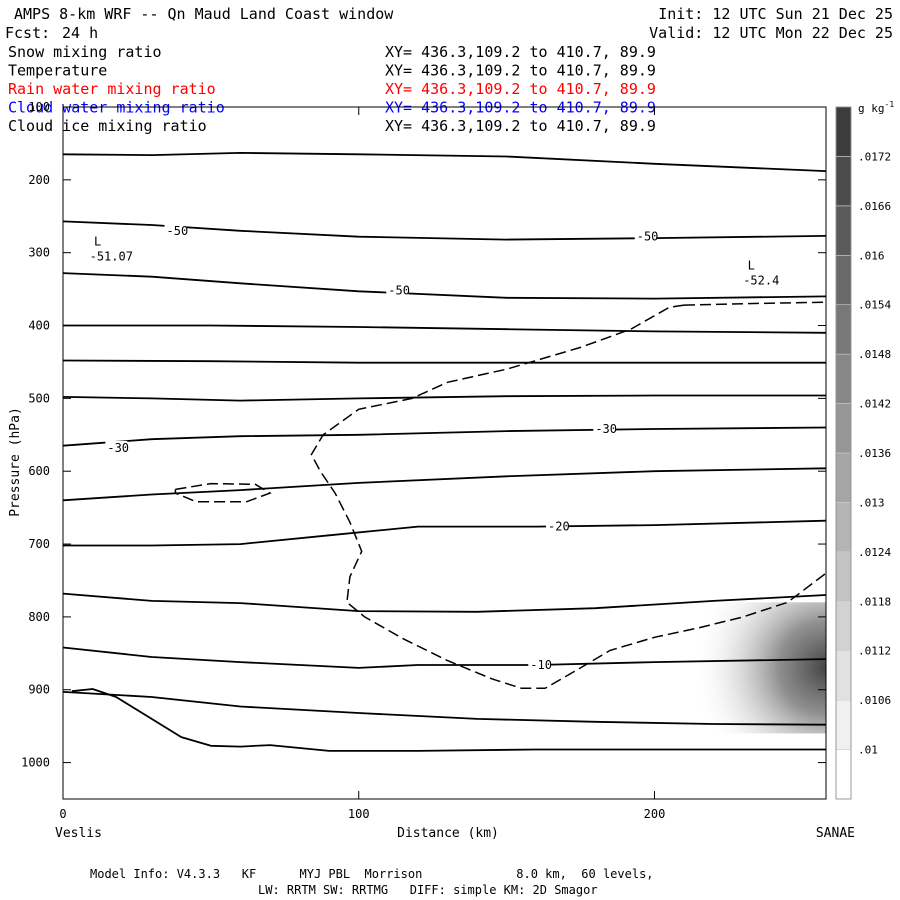 The width and height of the screenshot is (900, 900). Describe the element at coordinates (359, 814) in the screenshot. I see `x-tick-label: 100` at that location.